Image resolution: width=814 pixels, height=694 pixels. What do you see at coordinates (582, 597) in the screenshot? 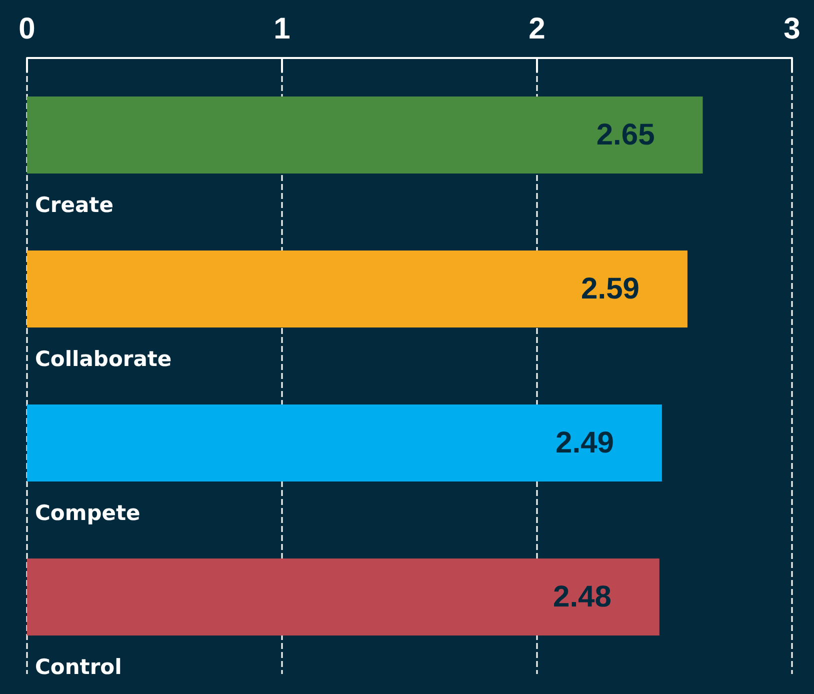
I see `data-label: 2.48` at bounding box center [582, 597].